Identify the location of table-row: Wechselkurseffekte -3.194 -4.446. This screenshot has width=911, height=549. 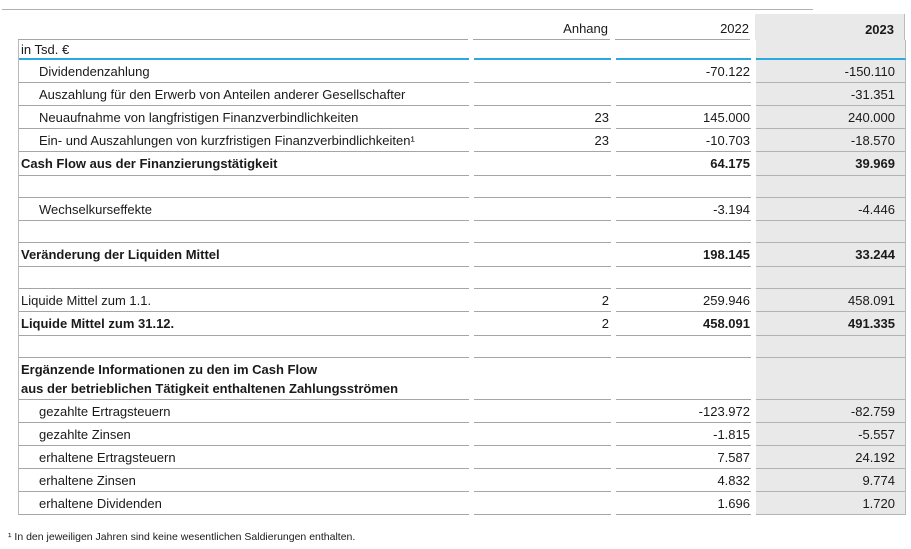
(462, 209).